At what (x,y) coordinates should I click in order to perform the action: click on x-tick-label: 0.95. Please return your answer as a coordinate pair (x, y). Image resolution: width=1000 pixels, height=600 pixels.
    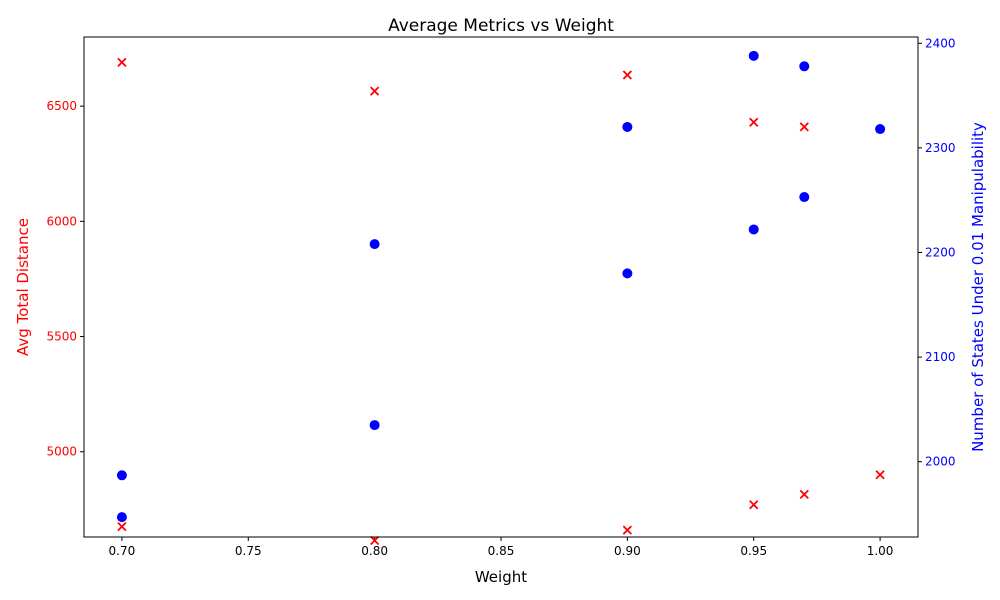
    Looking at the image, I should click on (753, 551).